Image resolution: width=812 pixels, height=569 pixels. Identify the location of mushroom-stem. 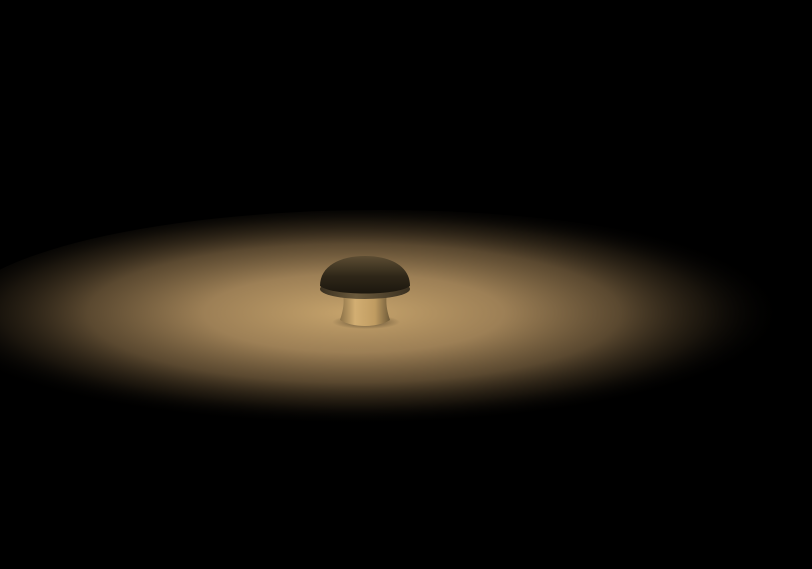
(365, 310).